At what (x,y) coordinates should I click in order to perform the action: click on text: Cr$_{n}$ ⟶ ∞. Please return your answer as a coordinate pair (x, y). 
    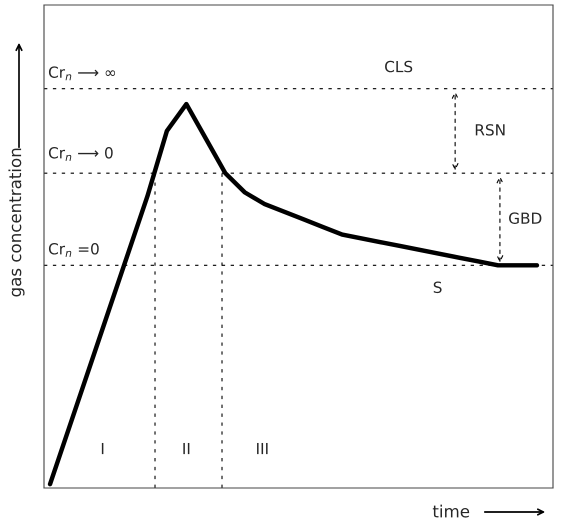
    Looking at the image, I should click on (82, 73).